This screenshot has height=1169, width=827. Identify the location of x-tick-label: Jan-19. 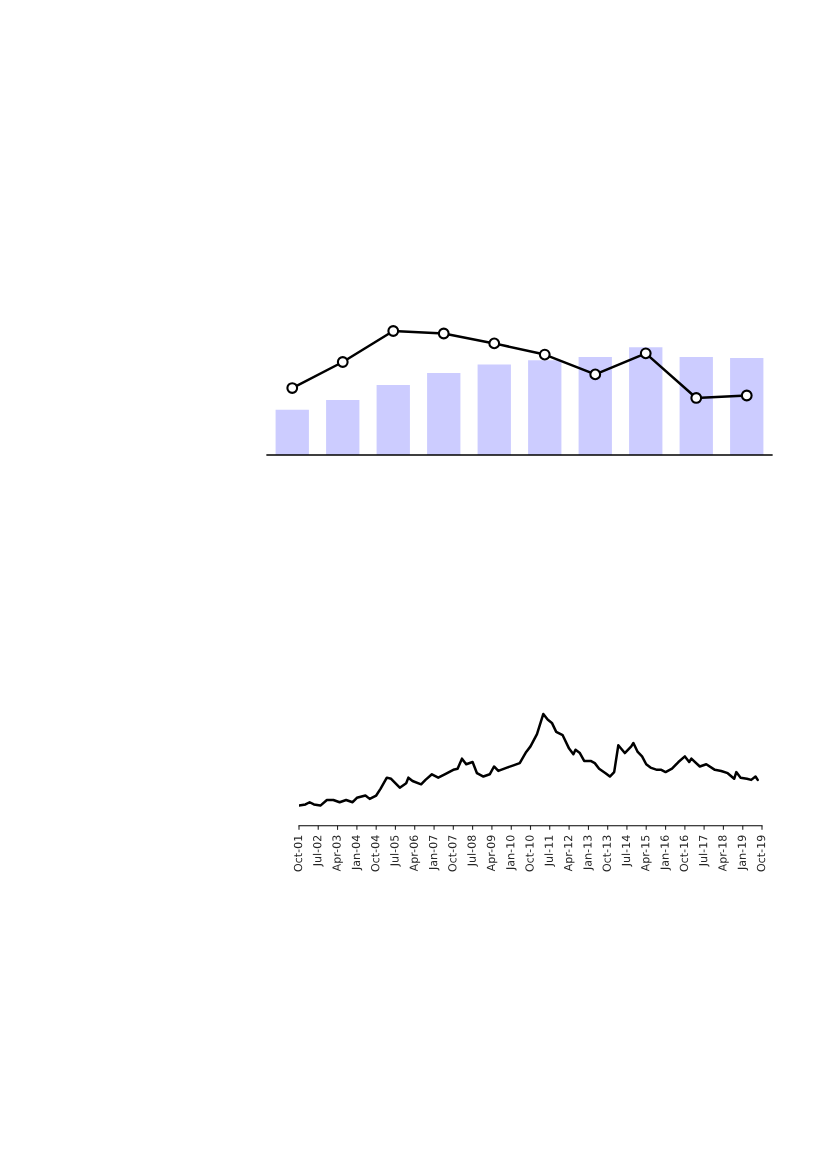
(743, 853).